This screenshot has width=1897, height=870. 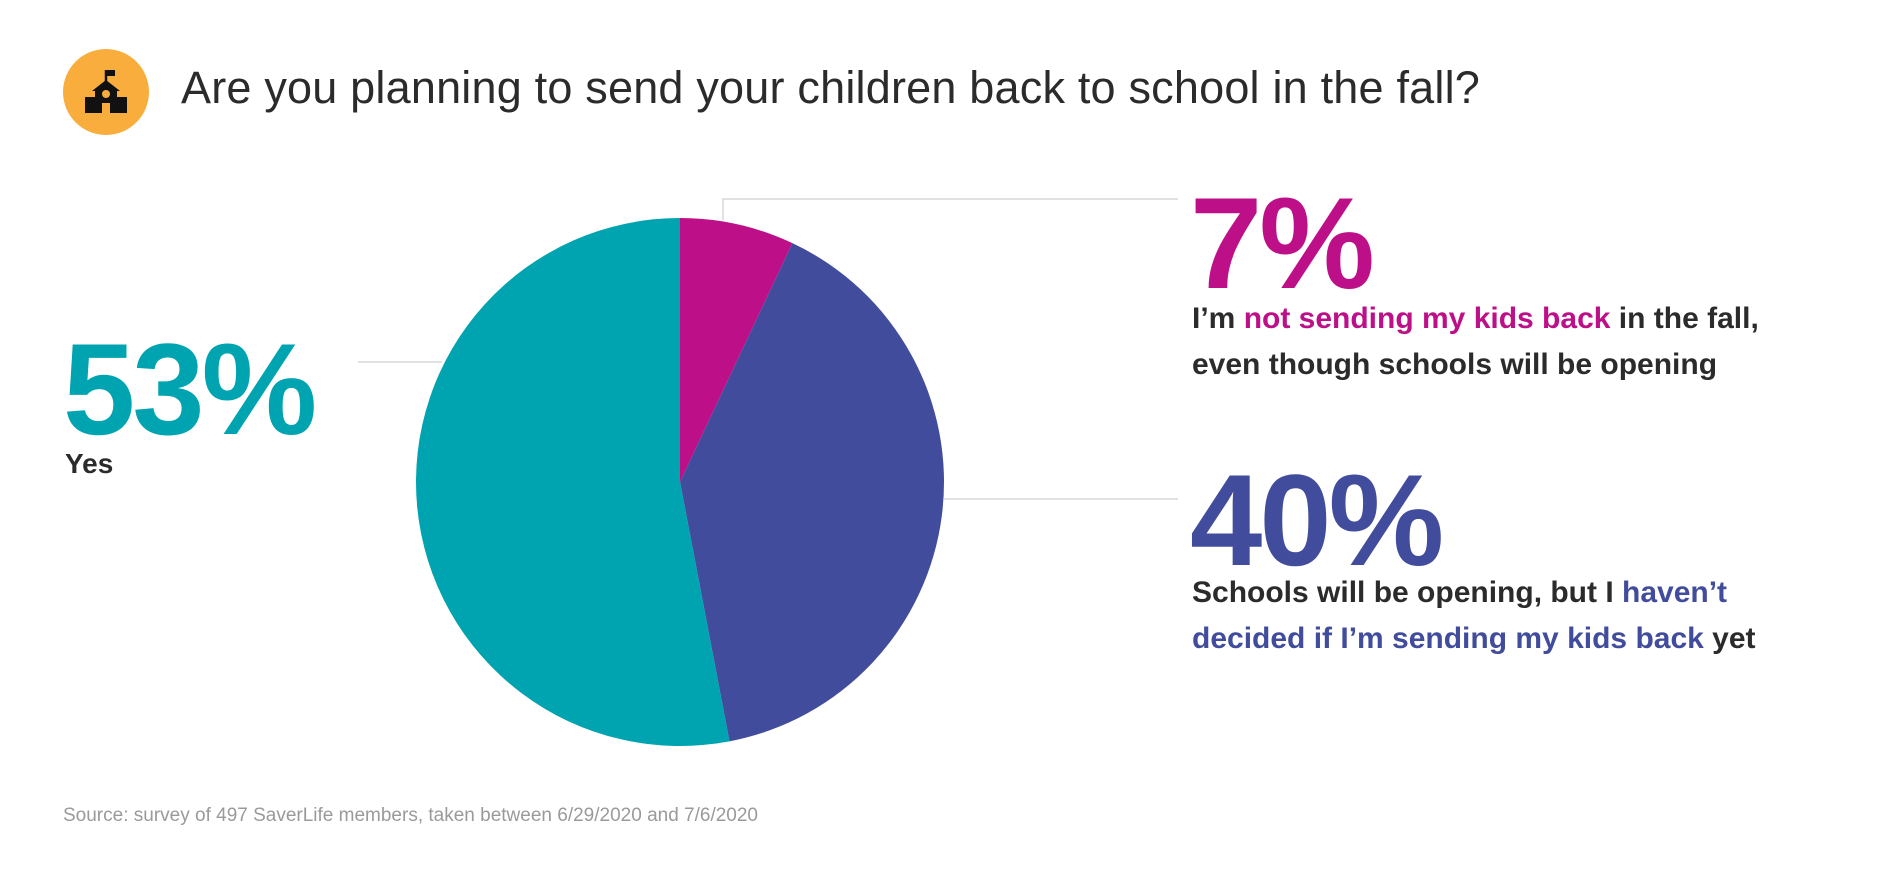 What do you see at coordinates (1218, 318) in the screenshot?
I see `label-text: I’m` at bounding box center [1218, 318].